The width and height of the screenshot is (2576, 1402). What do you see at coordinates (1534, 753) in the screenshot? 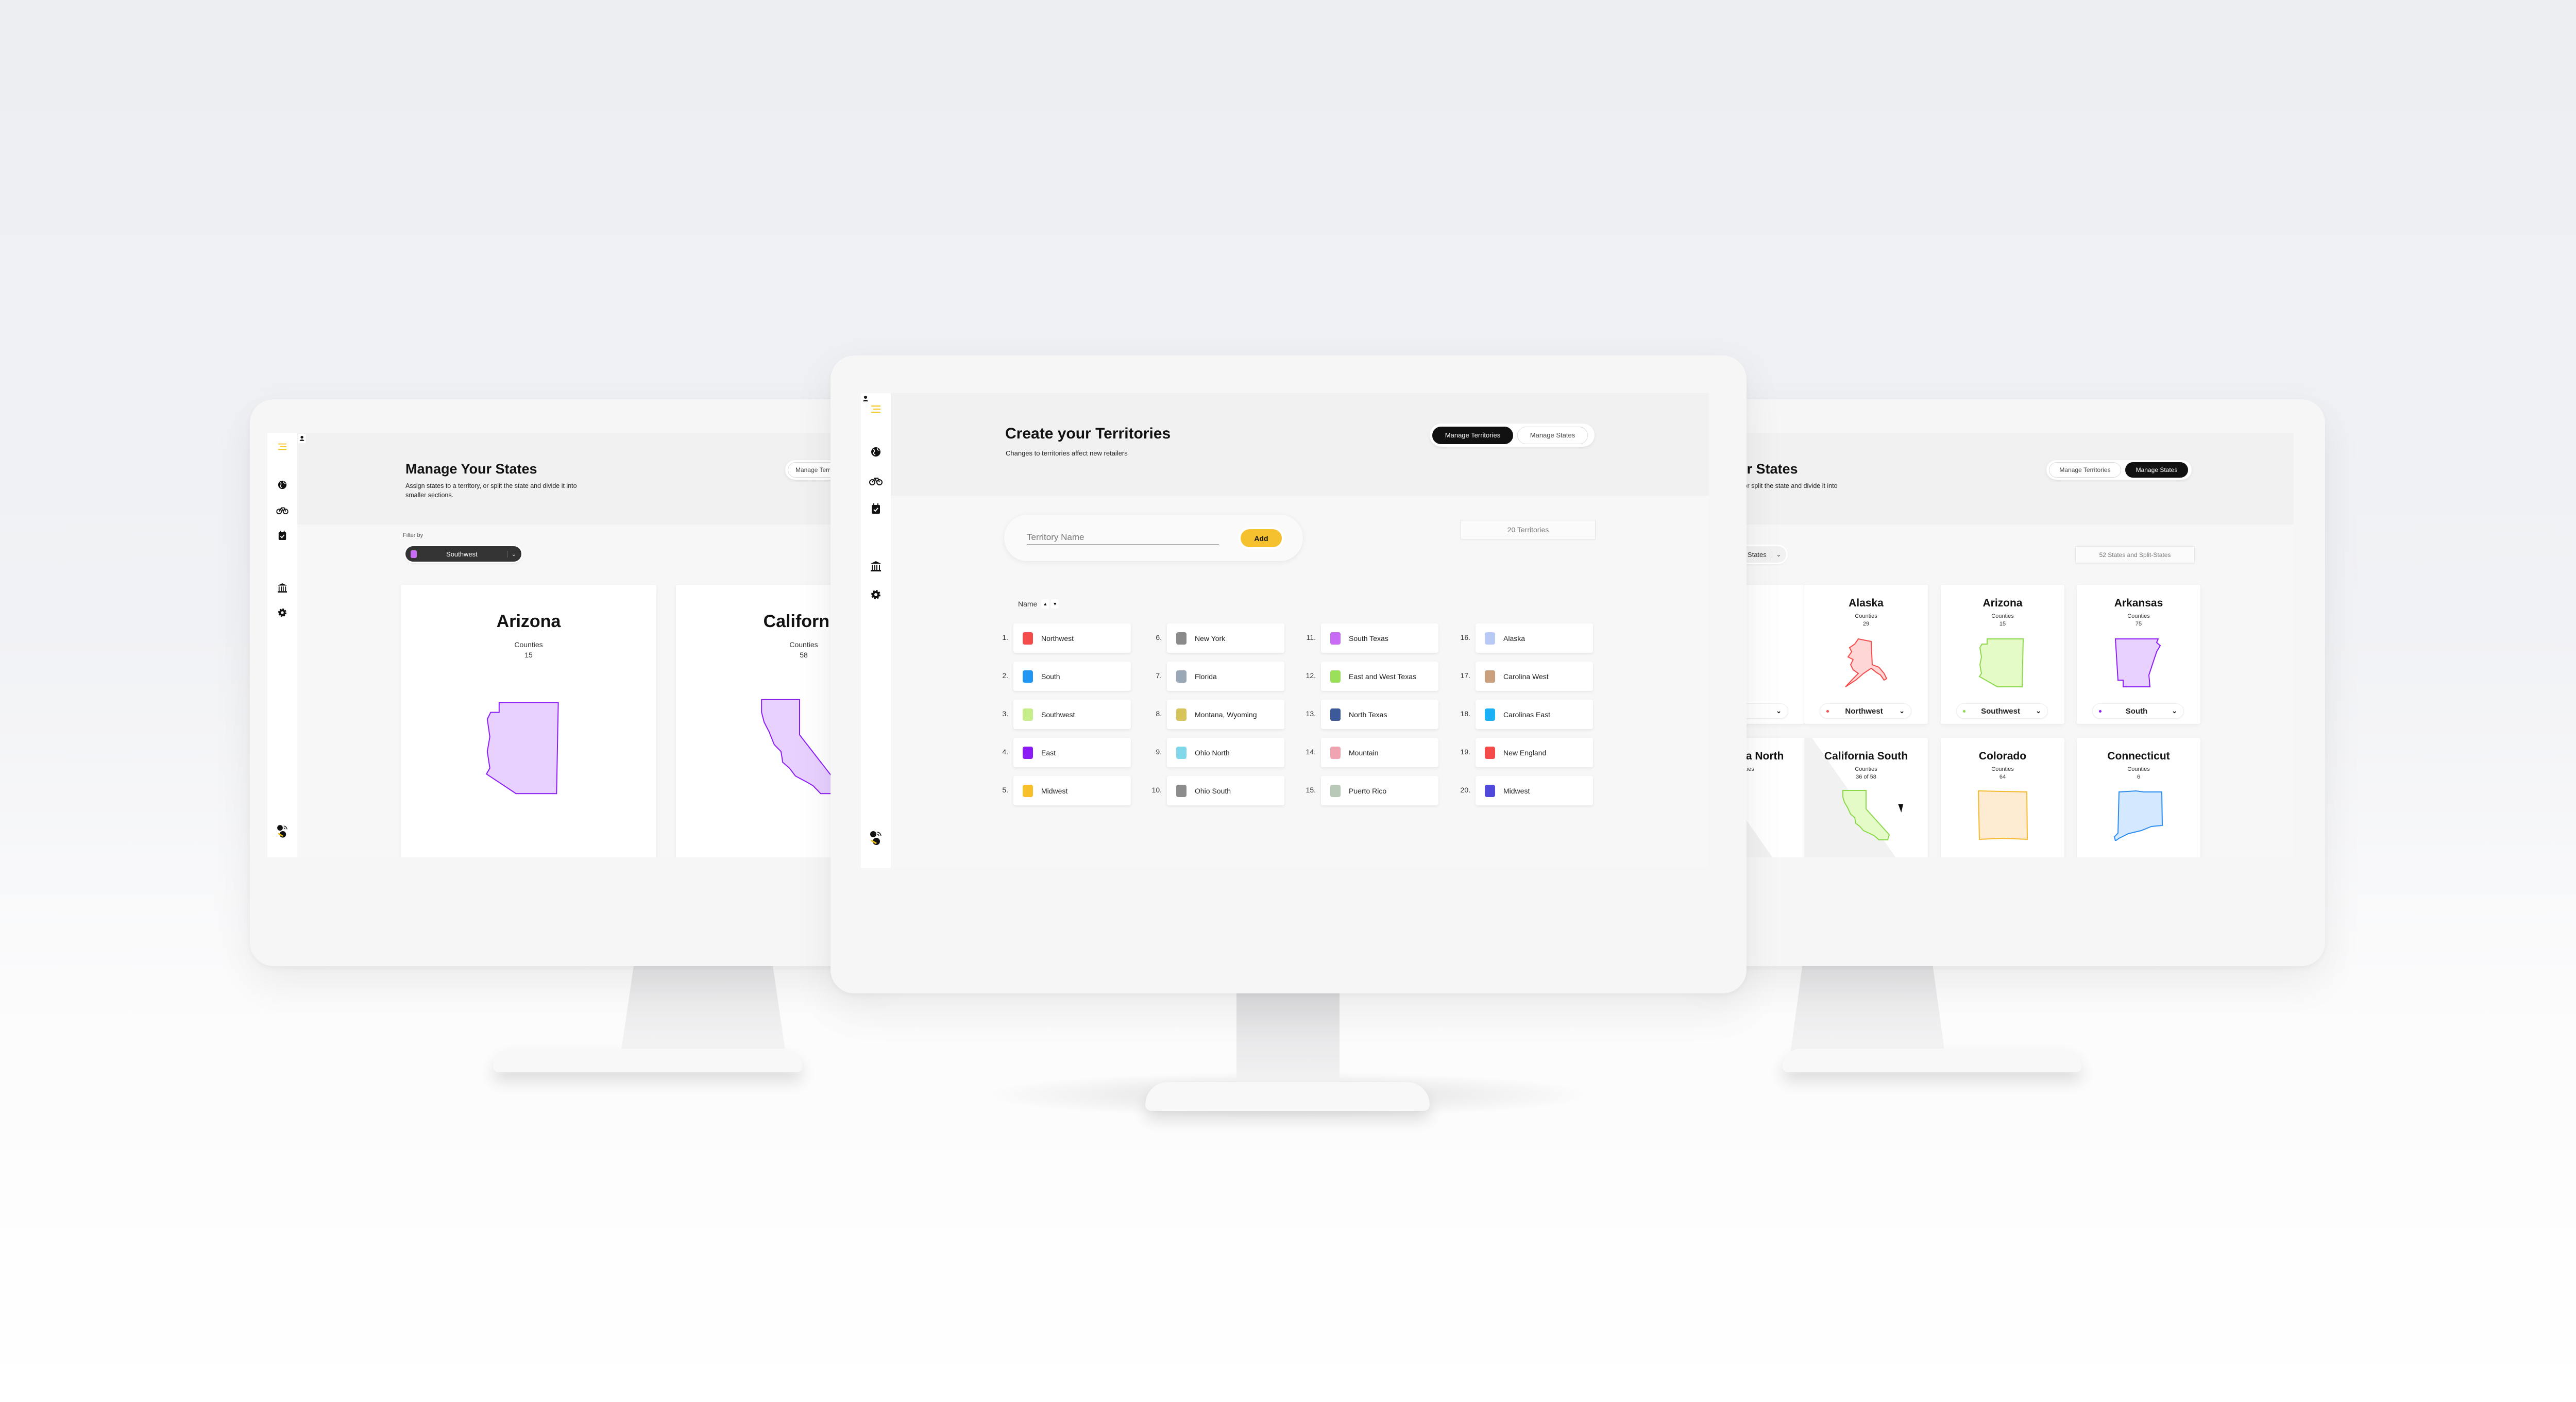
I see `territory-item: New England` at bounding box center [1534, 753].